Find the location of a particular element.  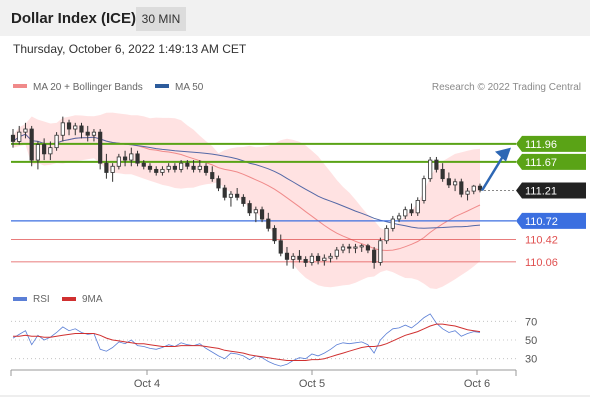

rsi-tick-70: 70 is located at coordinates (531, 322).